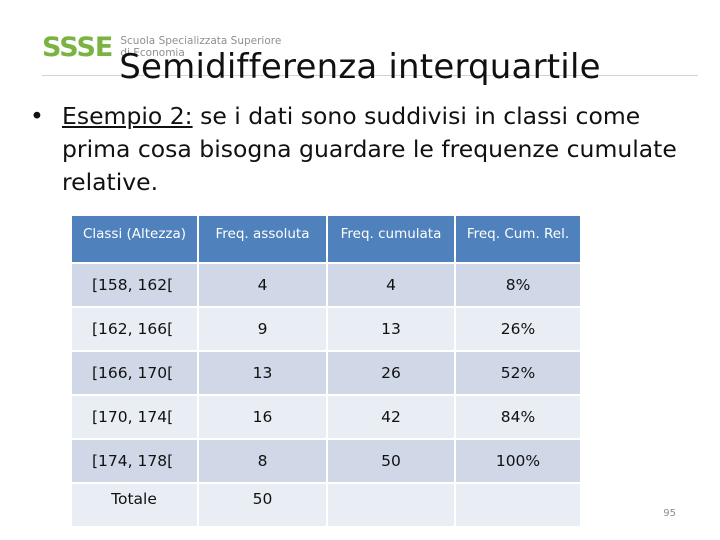  I want to click on column-header: Classi (Altezza), so click(134, 239).